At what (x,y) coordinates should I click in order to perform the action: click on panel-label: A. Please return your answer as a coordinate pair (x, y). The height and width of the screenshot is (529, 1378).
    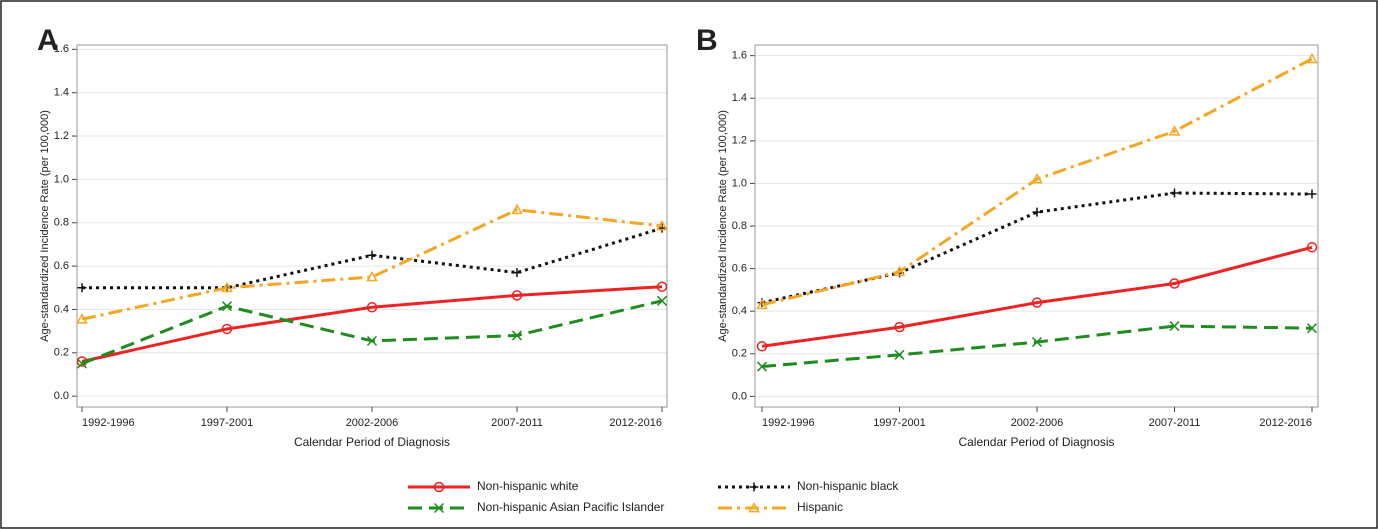
    Looking at the image, I should click on (48, 40).